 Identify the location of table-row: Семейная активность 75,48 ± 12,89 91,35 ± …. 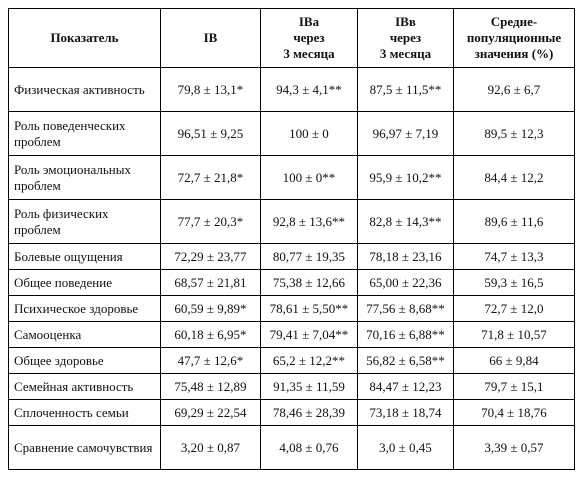
(291, 386).